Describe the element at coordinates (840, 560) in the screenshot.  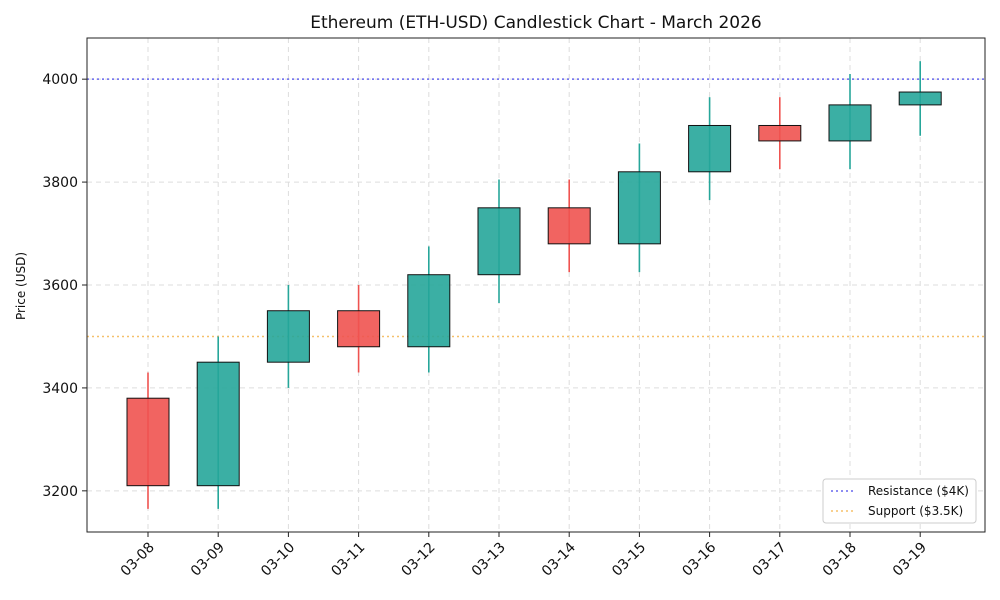
I see `x-tick-label: 03-18` at that location.